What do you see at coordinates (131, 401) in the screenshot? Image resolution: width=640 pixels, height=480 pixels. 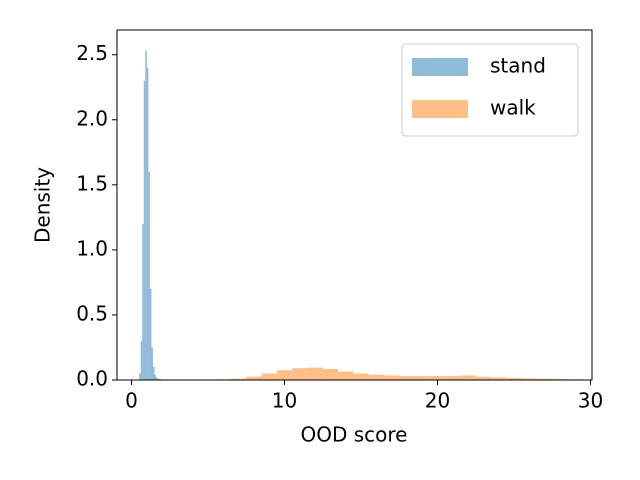 I see `x-tick-label: 0` at bounding box center [131, 401].